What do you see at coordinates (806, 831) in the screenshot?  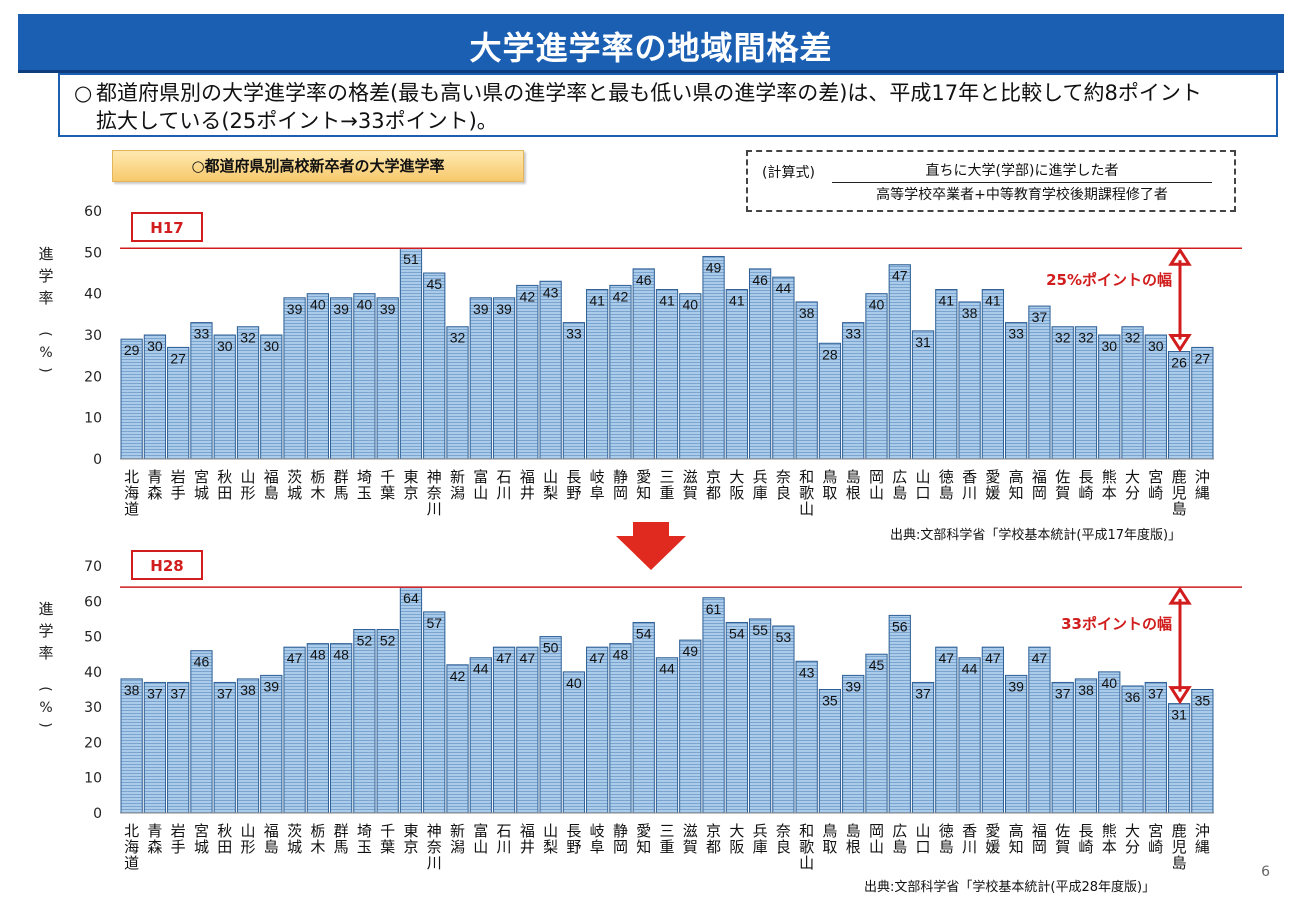 I see `x-category-label: 和` at bounding box center [806, 831].